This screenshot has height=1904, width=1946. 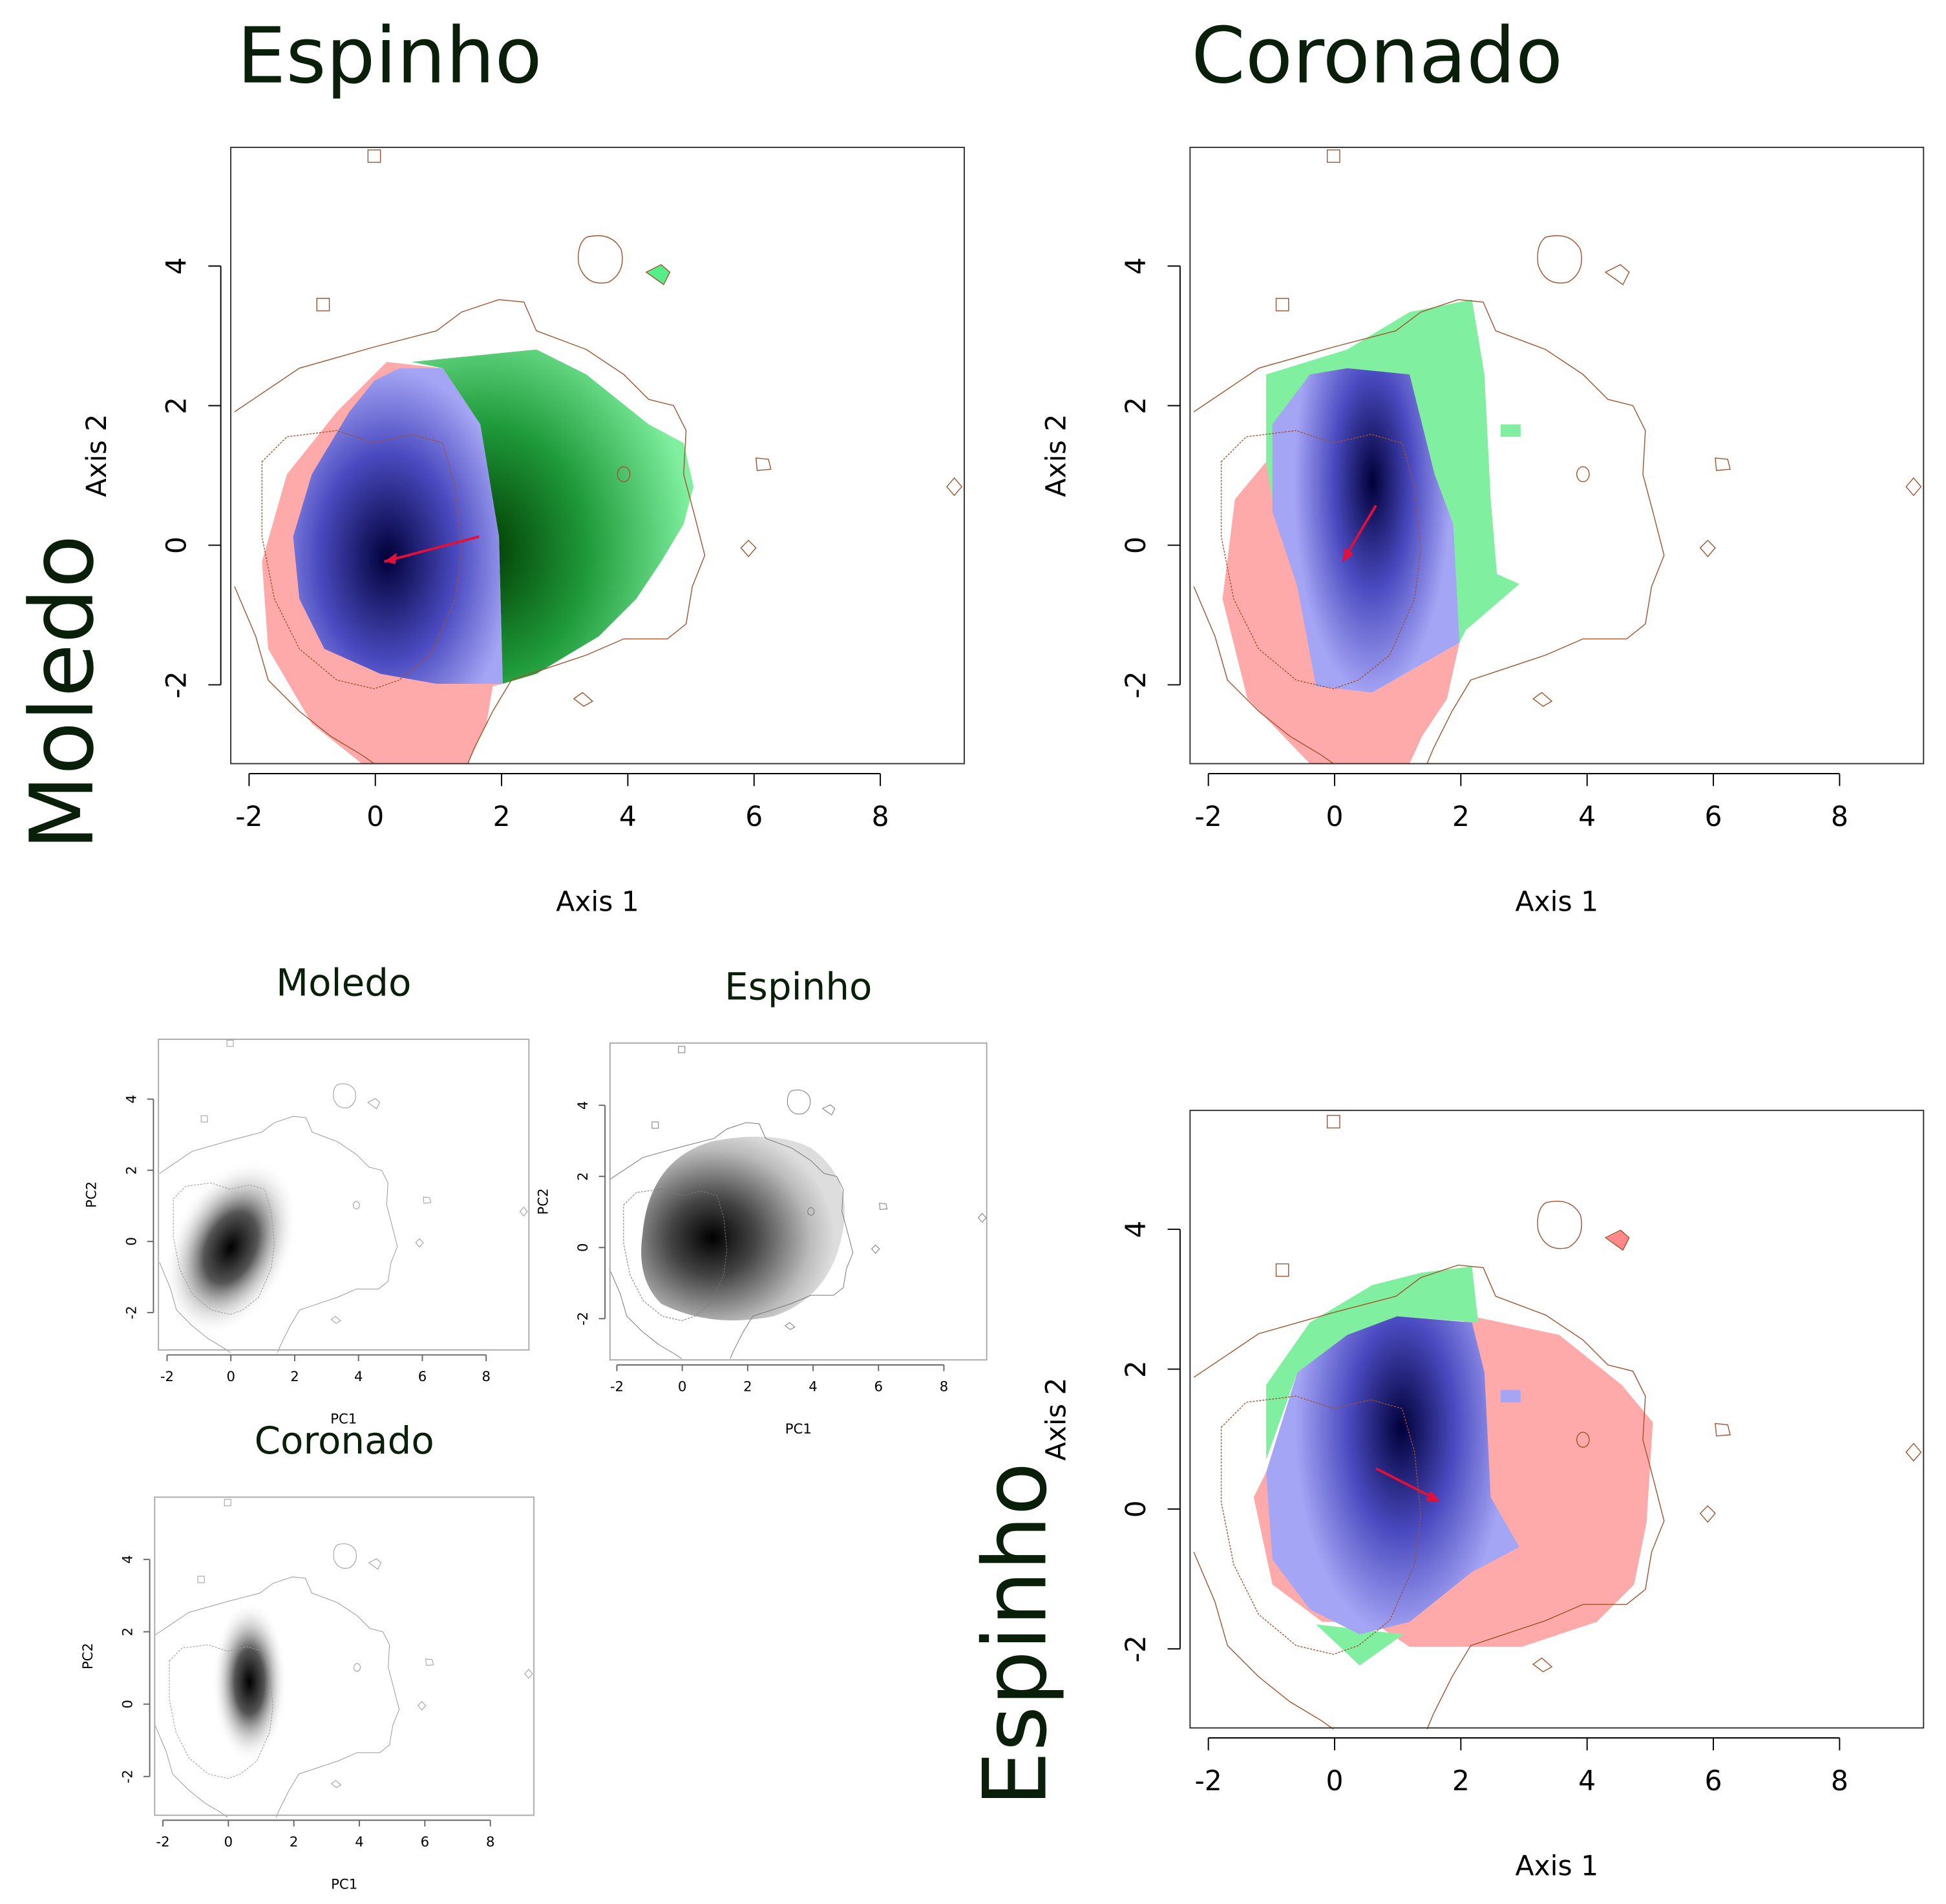 I want to click on column-title: Espinho, so click(x=389, y=56).